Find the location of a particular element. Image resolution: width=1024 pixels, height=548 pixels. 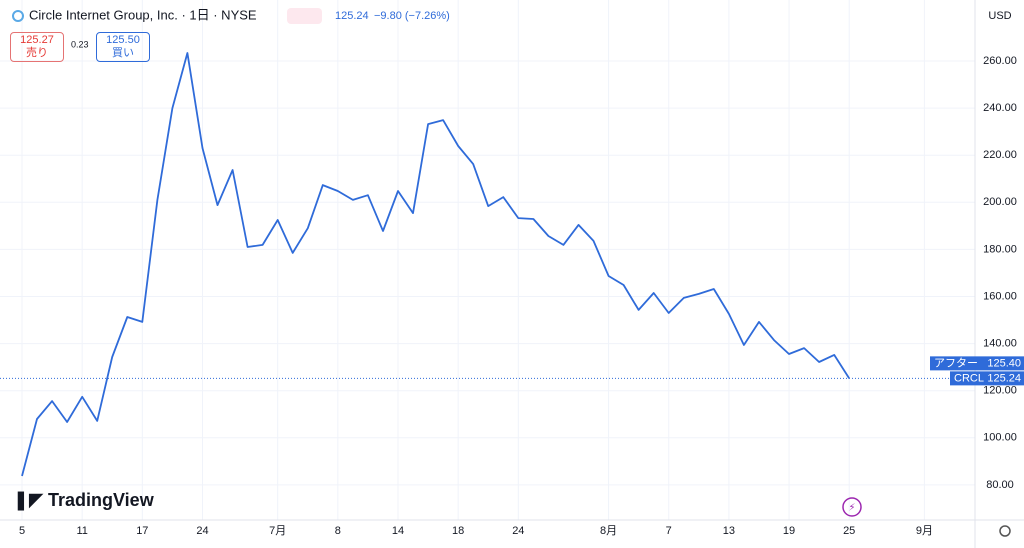

event-icon is located at coordinates (852, 507).